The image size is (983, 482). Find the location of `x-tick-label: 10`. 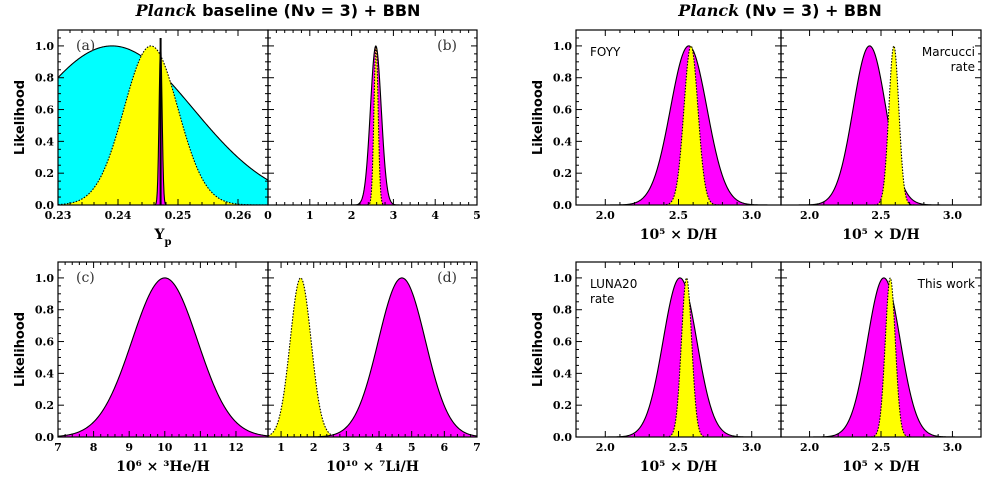

x-tick-label: 10 is located at coordinates (165, 447).